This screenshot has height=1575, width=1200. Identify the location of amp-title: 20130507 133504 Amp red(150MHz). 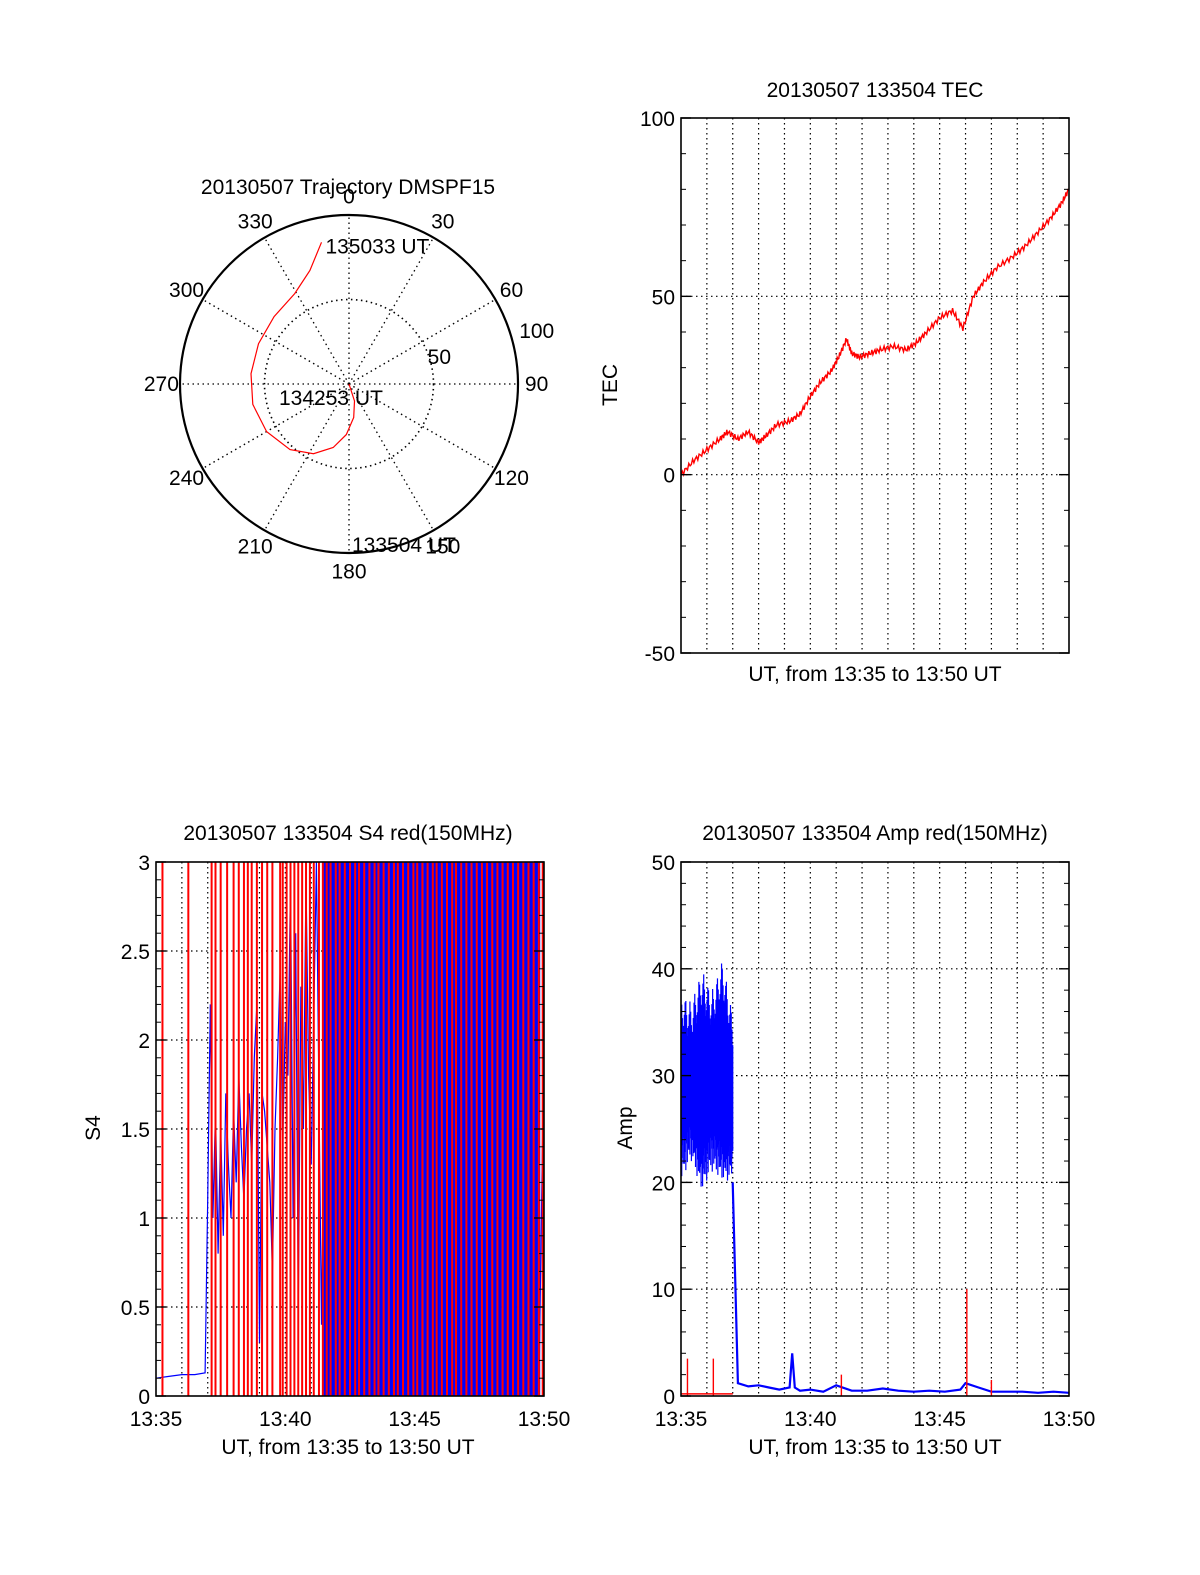
(875, 833).